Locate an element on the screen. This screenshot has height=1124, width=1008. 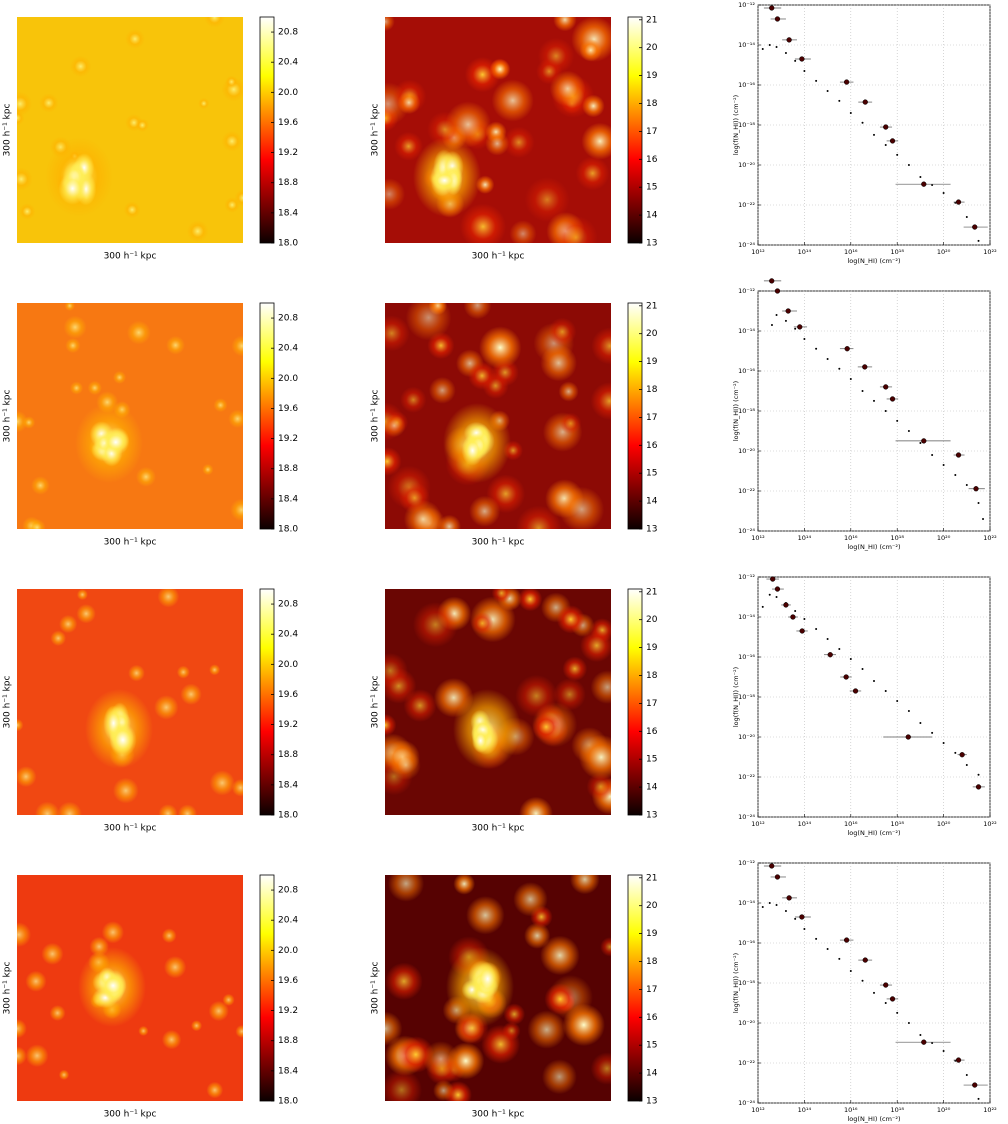
colorbar-tick-label: 20 is located at coordinates (652, 620).